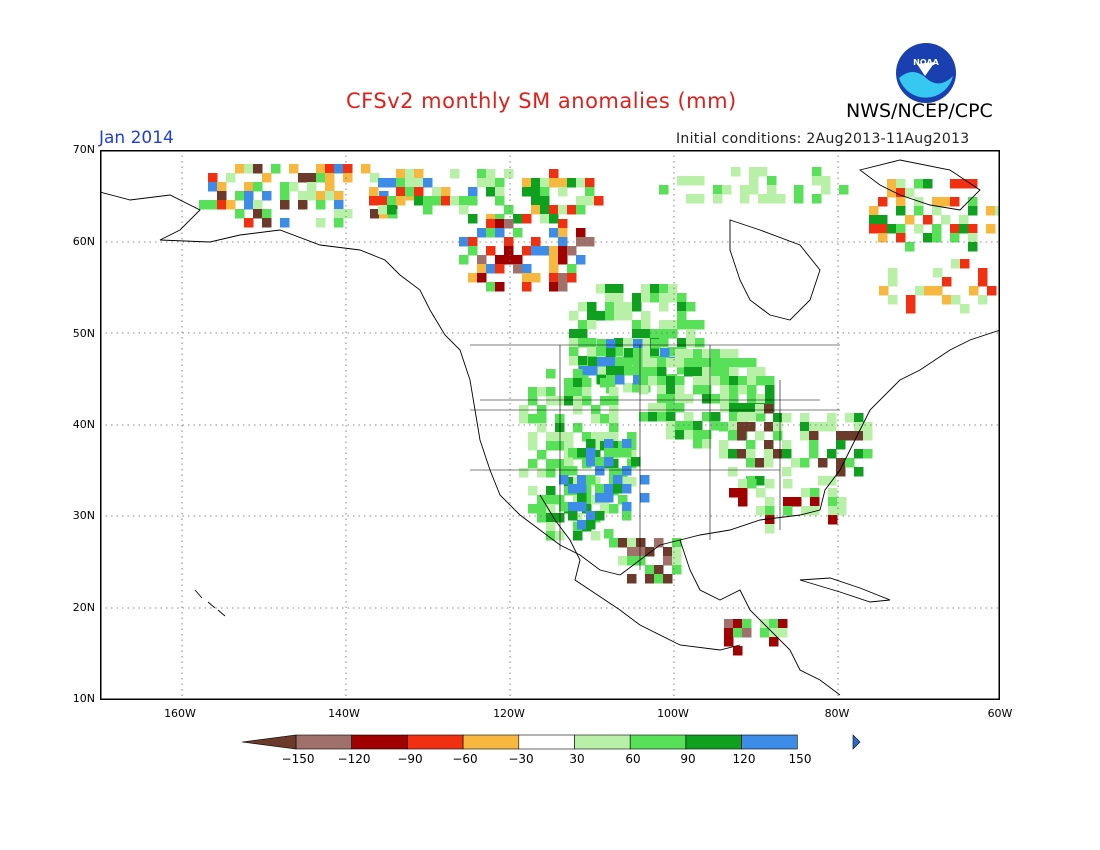 The height and width of the screenshot is (850, 1100). I want to click on colorbar-bin, so click(546, 742).